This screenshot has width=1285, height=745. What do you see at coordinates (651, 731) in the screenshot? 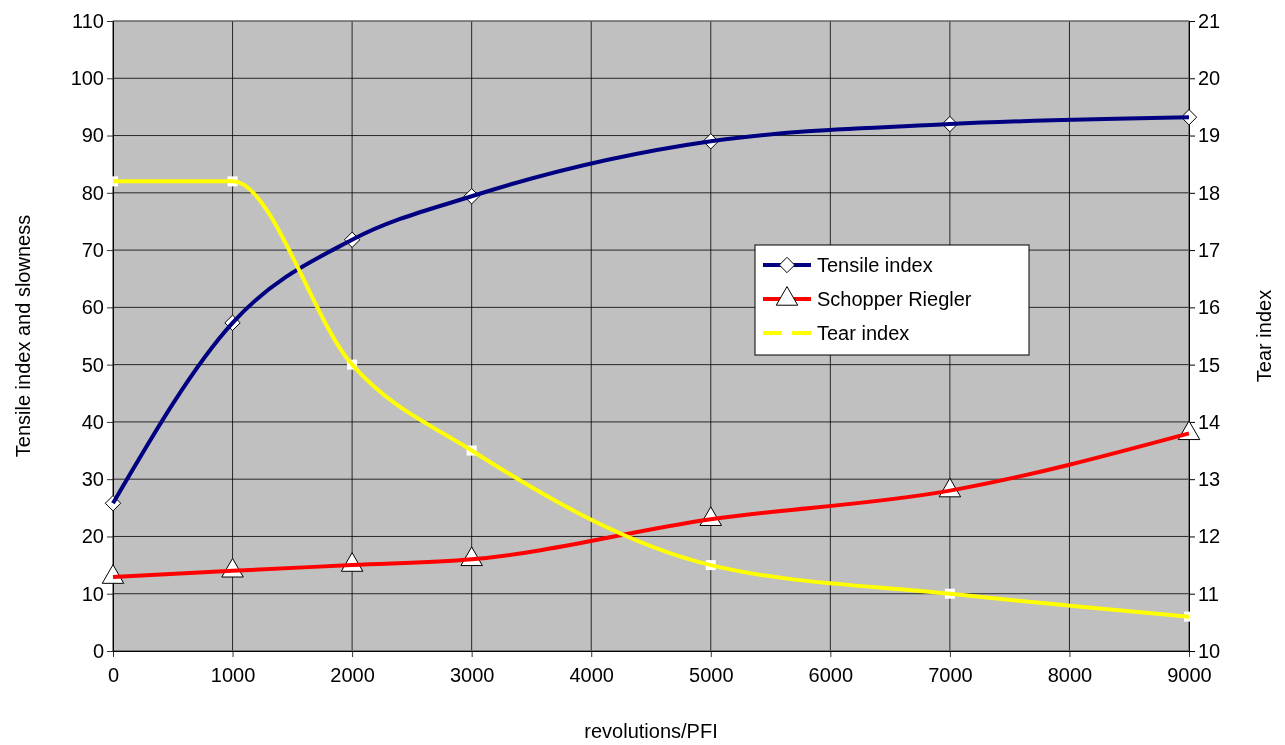
I see `x-axis-title: revolutions/PFI` at bounding box center [651, 731].